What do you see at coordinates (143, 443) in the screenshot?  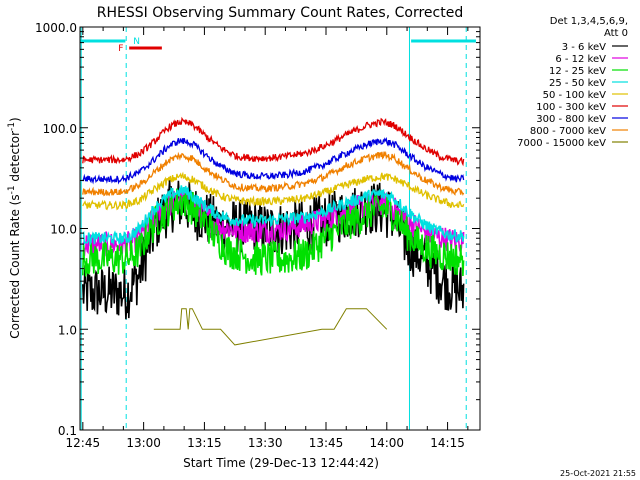 I see `x-tick-label-1: 13:00` at bounding box center [143, 443].